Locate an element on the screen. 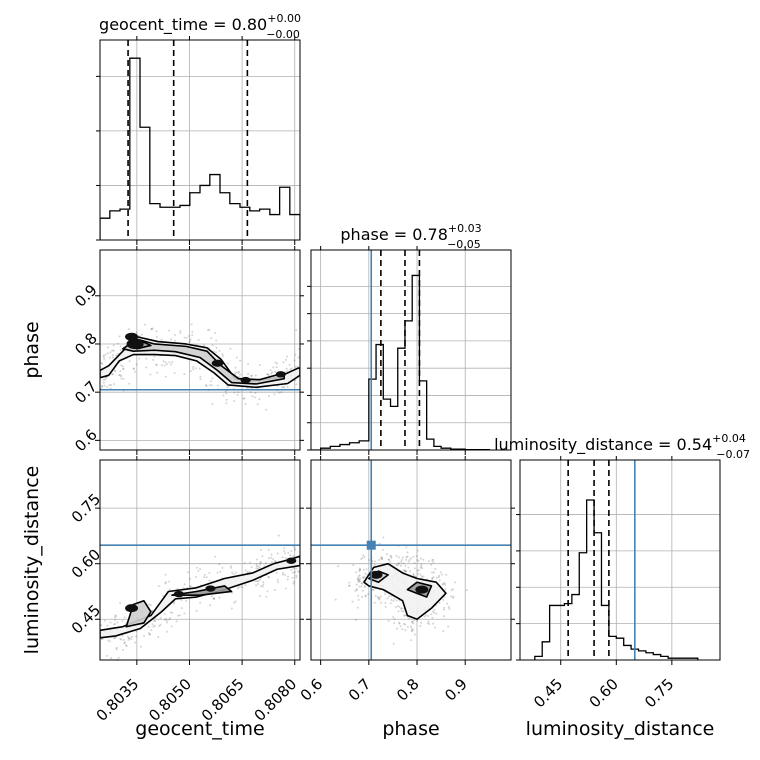 The height and width of the screenshot is (760, 760). title-upper-error: +0.04 is located at coordinates (729, 438).